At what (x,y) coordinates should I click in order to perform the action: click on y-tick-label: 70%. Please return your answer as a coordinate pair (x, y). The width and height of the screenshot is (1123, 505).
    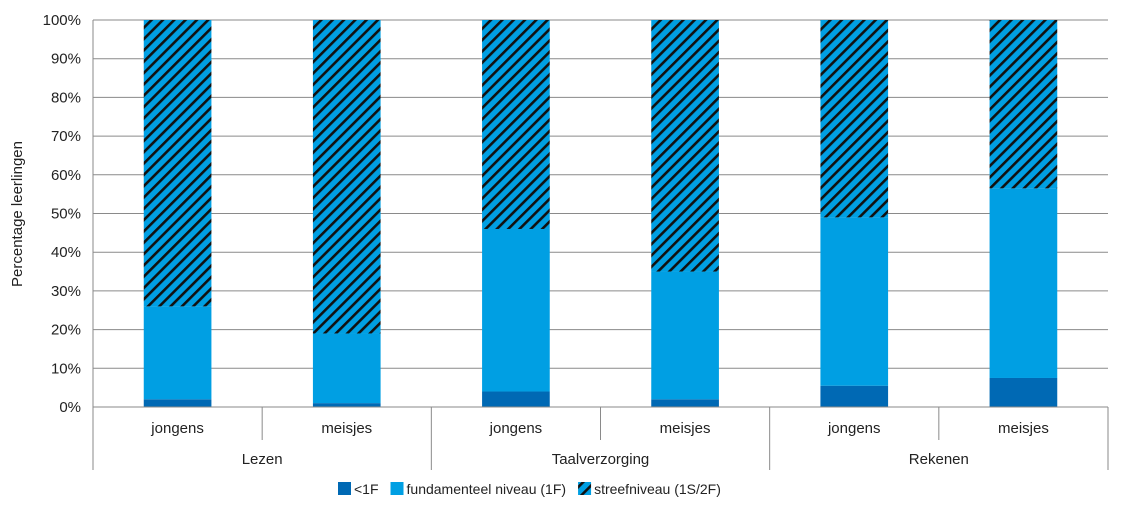
    Looking at the image, I should click on (66, 136).